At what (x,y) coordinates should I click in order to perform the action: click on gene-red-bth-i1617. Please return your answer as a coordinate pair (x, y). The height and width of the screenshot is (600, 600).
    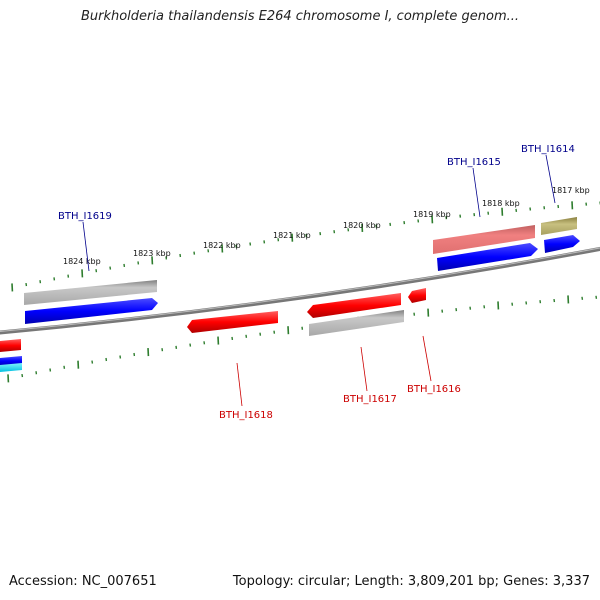
    Looking at the image, I should click on (354, 305).